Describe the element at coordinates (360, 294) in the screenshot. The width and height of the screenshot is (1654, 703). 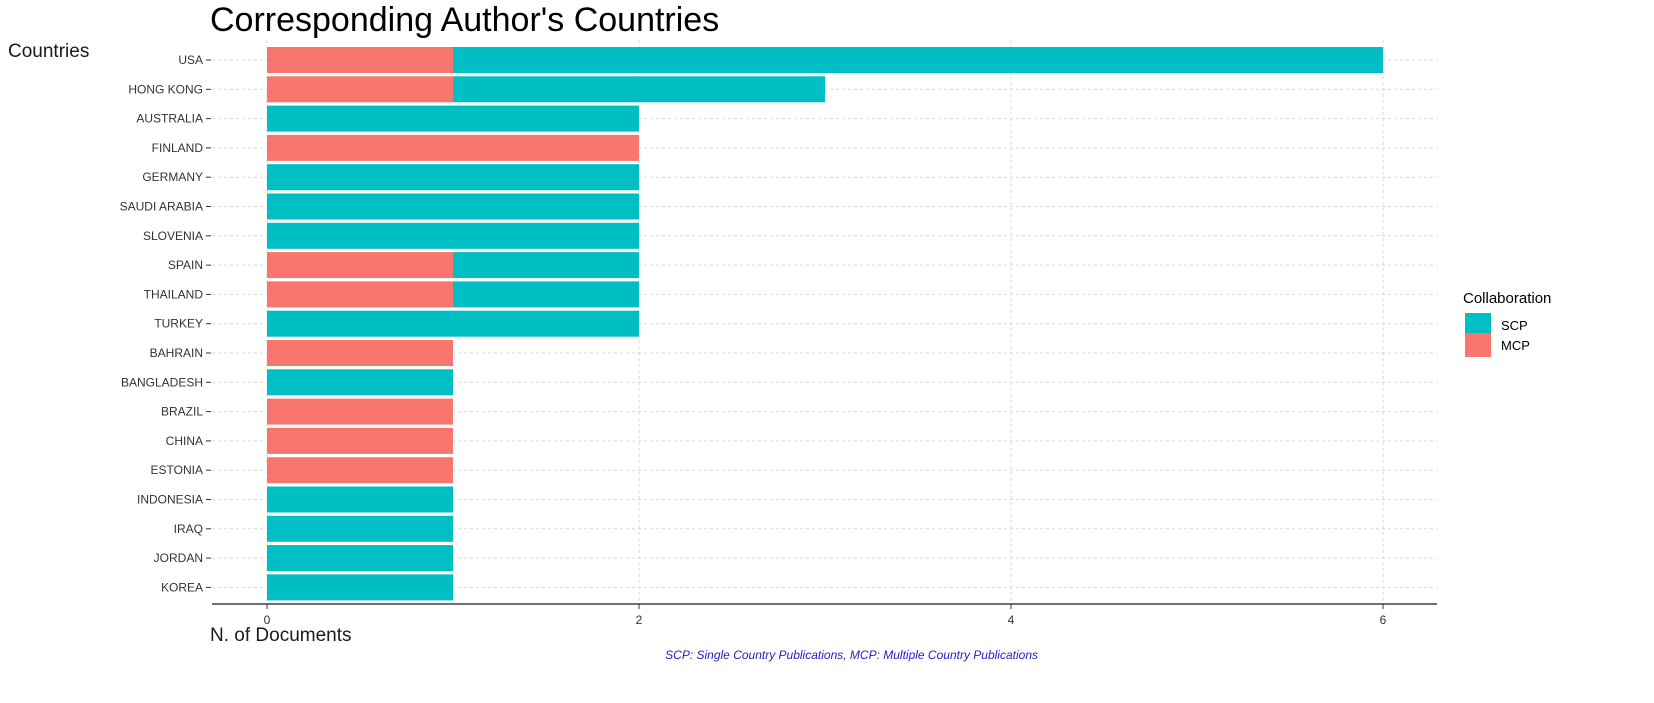
I see `bar-mcp-thailand` at that location.